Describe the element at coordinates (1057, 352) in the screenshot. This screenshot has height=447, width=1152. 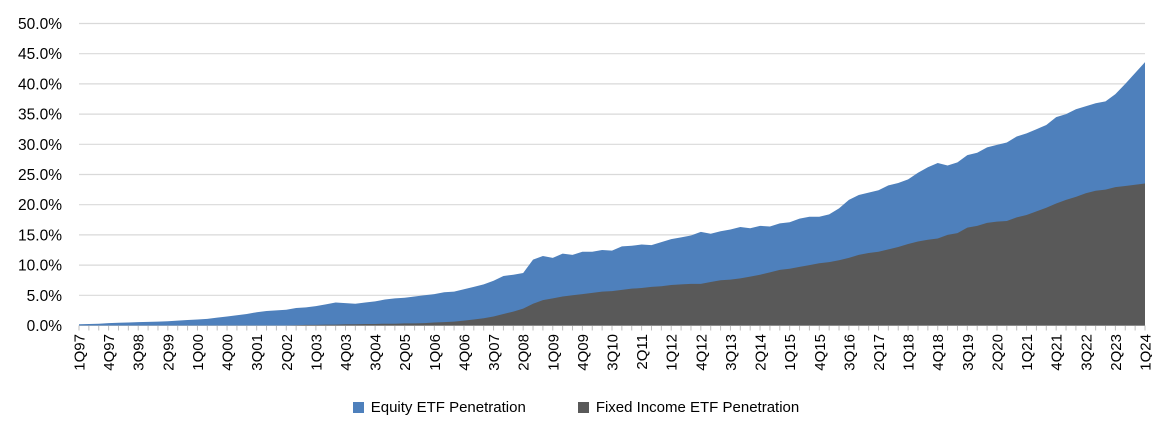
I see `x-axis-tick-label: 4Q21` at that location.